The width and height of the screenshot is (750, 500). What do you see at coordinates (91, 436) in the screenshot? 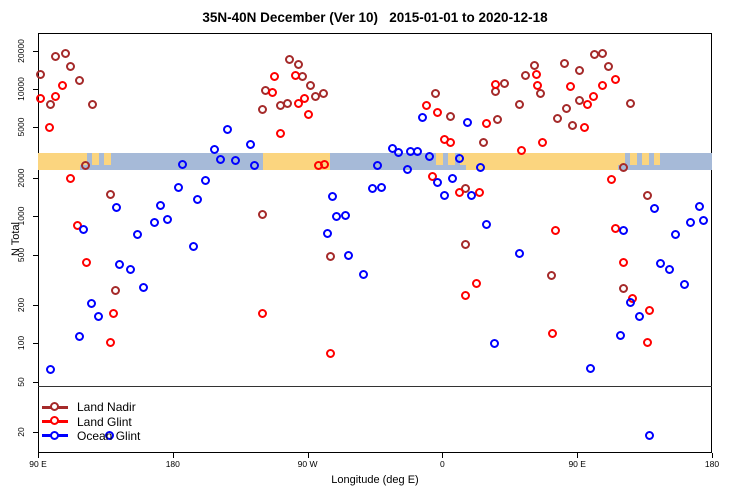
I see `legend-item: Ocean Glint` at bounding box center [91, 436].